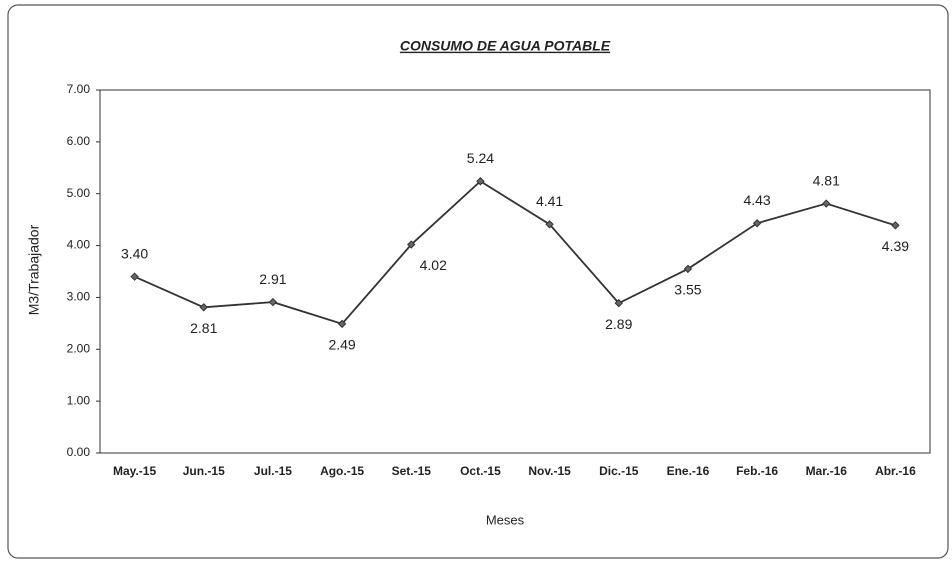  Describe the element at coordinates (756, 200) in the screenshot. I see `data-label: 4.43` at that location.